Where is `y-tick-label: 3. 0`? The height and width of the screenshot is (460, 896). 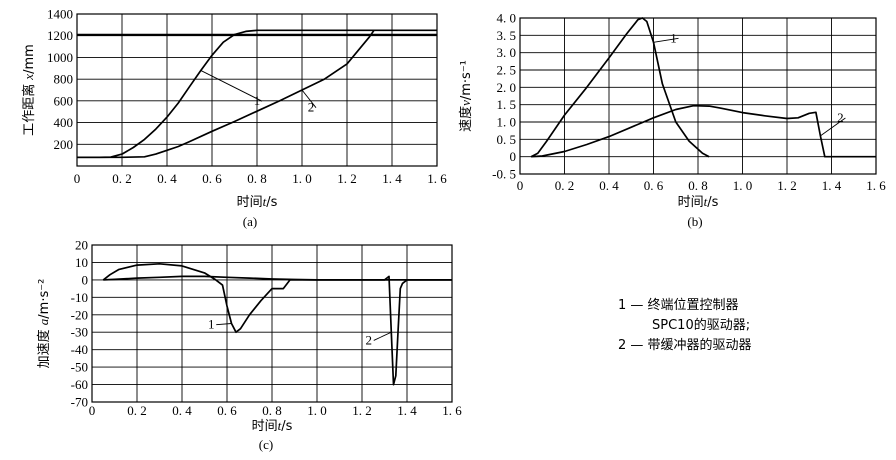 y-tick-label: 3. 0 is located at coordinates (507, 52).